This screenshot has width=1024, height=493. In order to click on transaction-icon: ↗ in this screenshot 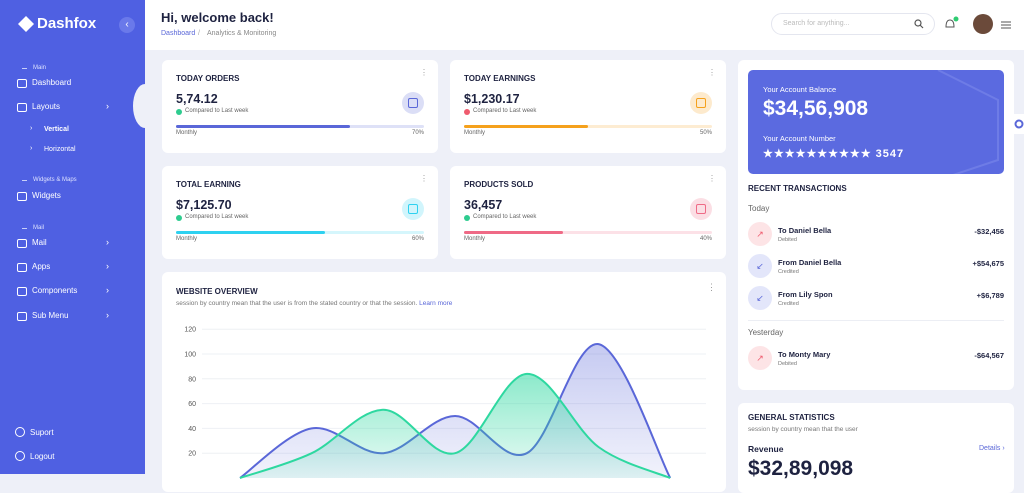, I will do `click(760, 358)`.